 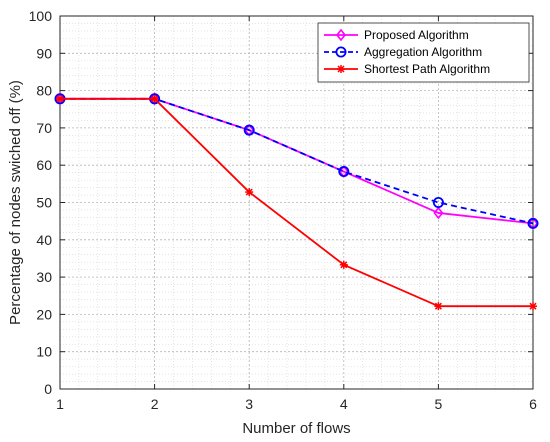 What do you see at coordinates (44, 203) in the screenshot?
I see `y-tick-label: 50` at bounding box center [44, 203].